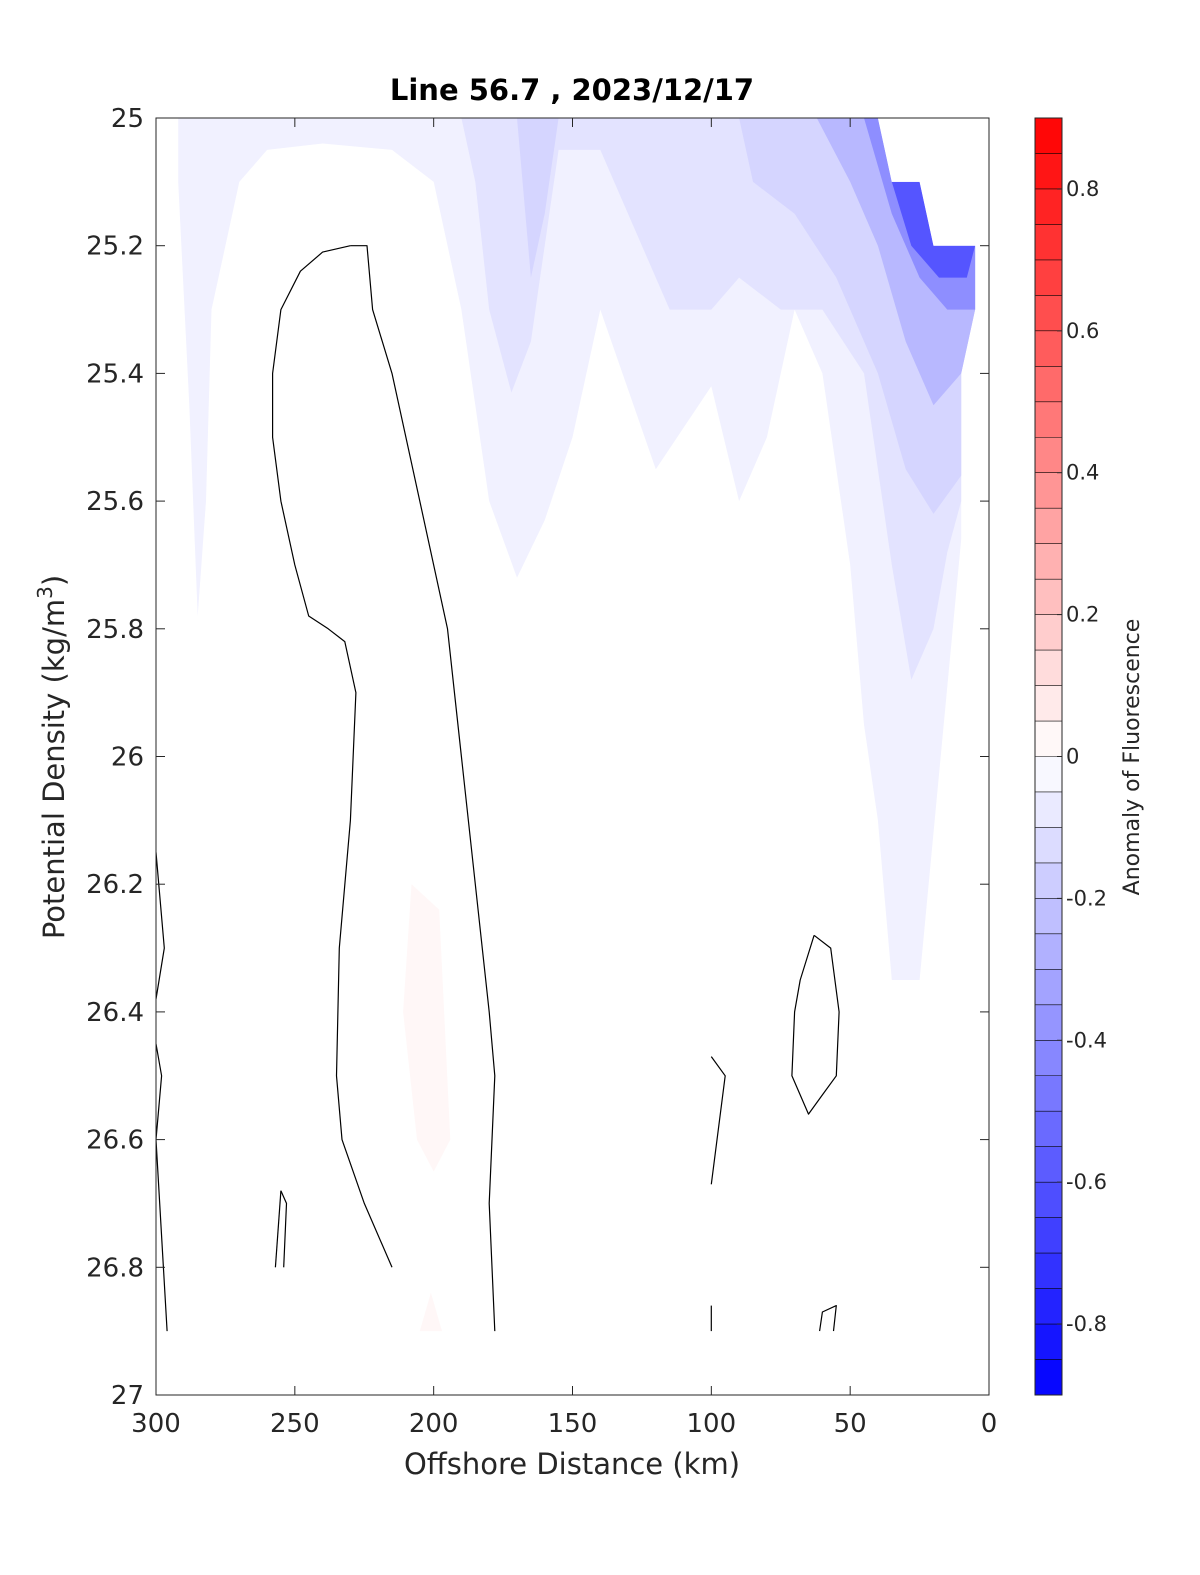 This screenshot has width=1200, height=1575. Describe the element at coordinates (572, 1464) in the screenshot. I see `x-axis-label: Offshore Distance (km)` at that location.